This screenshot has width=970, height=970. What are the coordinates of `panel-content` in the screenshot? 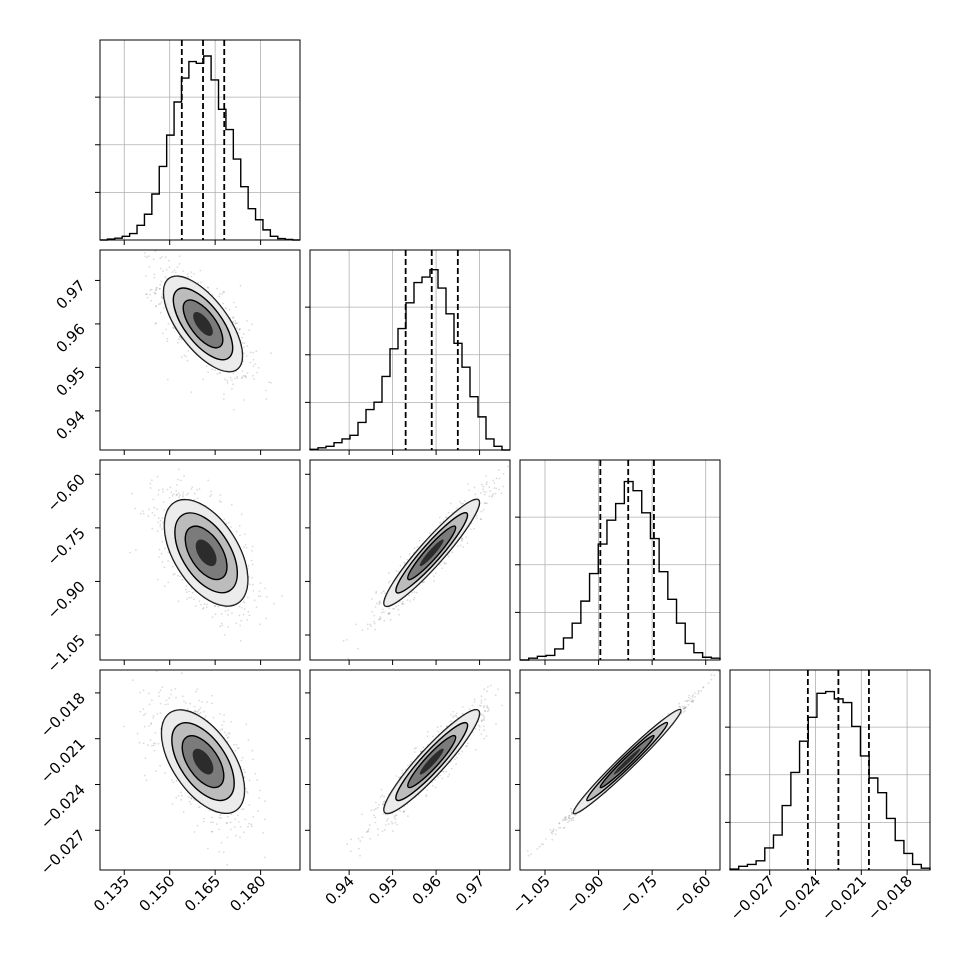 It's located at (424, 770).